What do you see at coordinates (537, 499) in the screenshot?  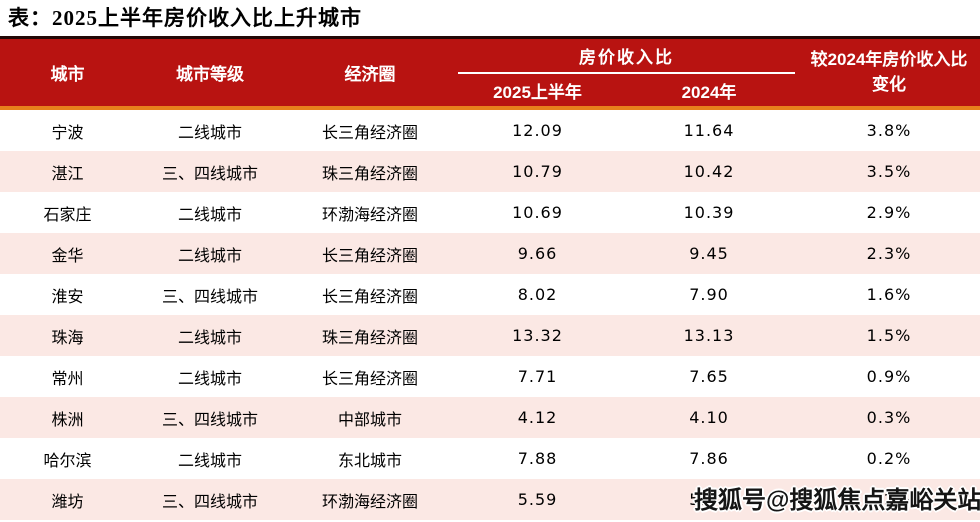 I see `cell-2025: 5.59` at bounding box center [537, 499].